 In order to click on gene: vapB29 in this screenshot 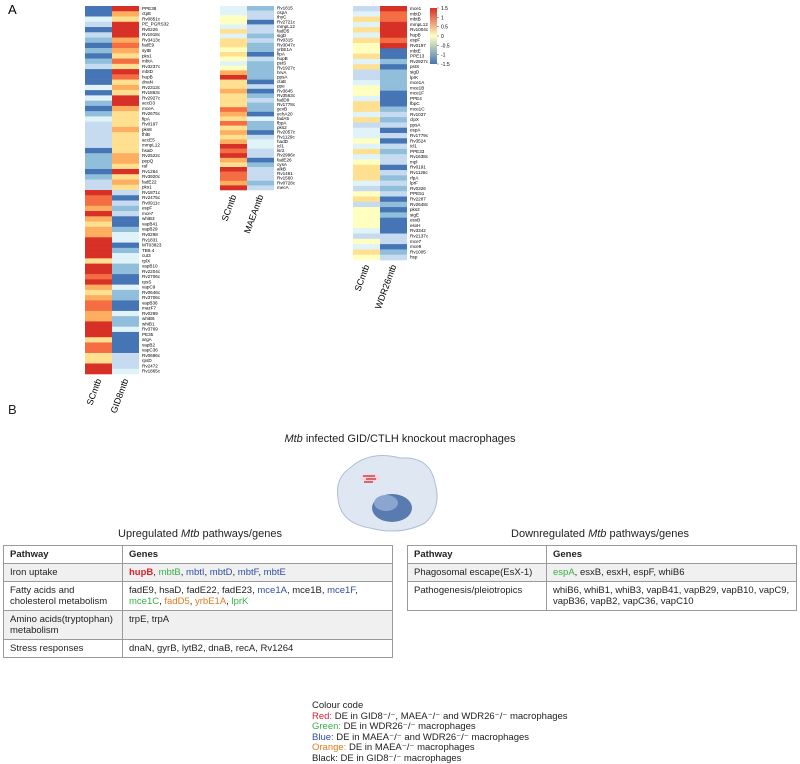, I will do `click(698, 590)`.